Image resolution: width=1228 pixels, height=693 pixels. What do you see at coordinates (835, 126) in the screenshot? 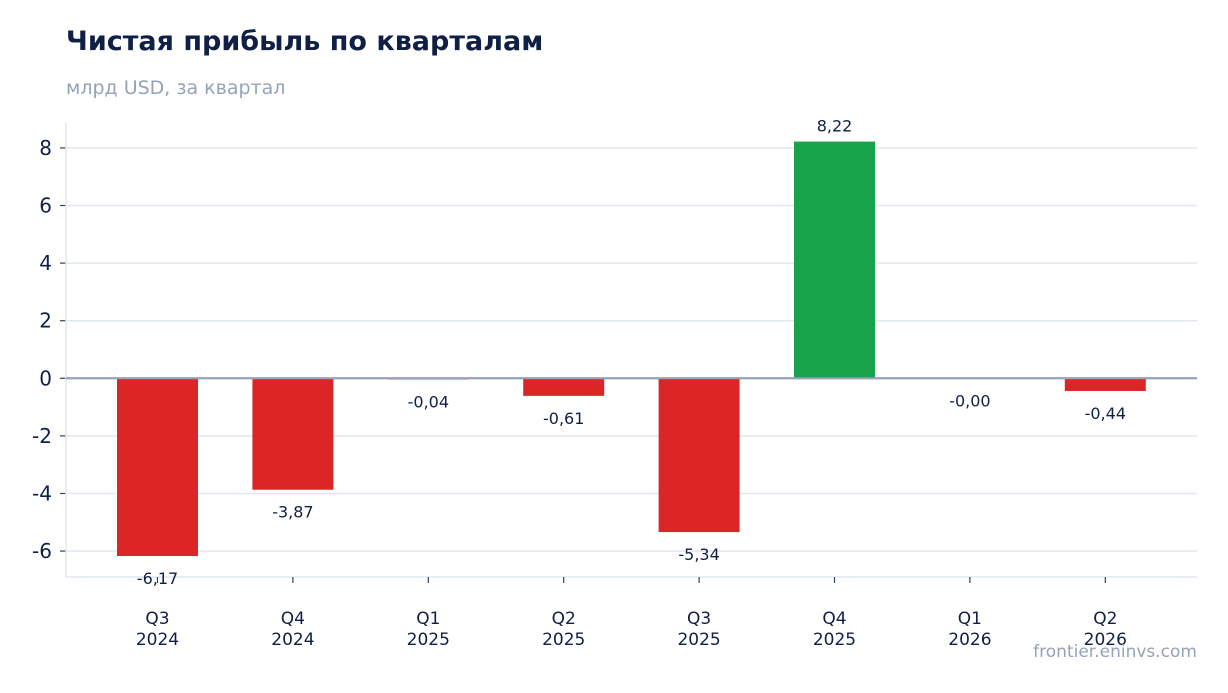
I see `value-label: 8,22` at bounding box center [835, 126].